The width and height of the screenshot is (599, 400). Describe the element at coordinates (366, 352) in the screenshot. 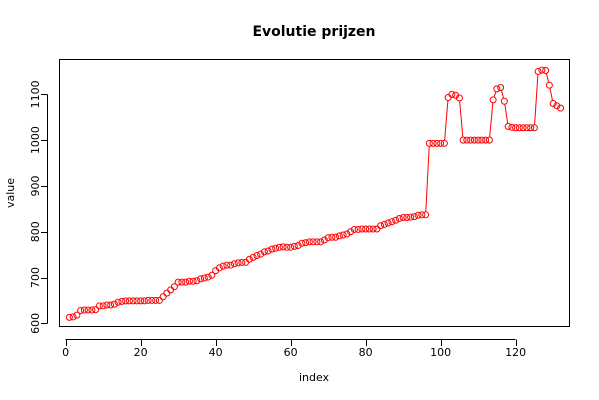

I see `x-tick-label: 80` at that location.